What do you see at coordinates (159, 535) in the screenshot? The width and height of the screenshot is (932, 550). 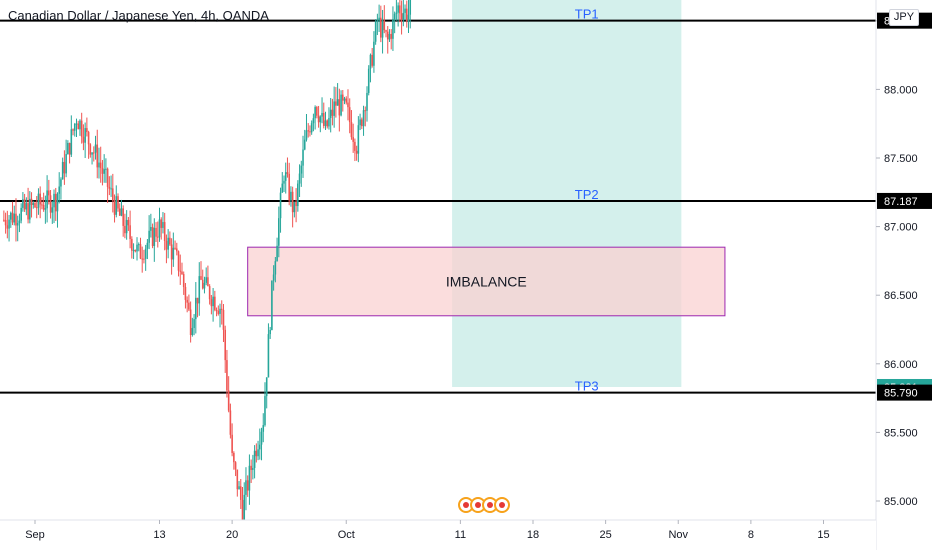 I see `time-tick-label: 13` at bounding box center [159, 535].